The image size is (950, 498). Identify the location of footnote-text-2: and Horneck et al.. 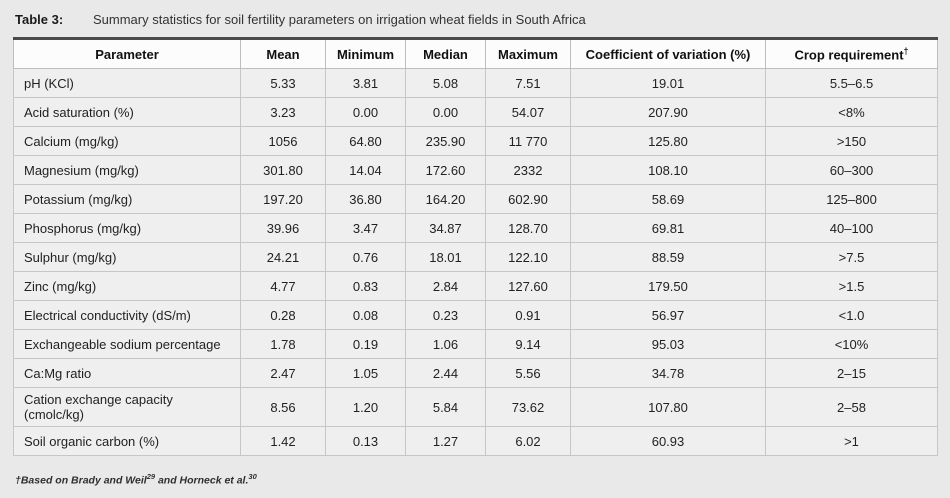
(202, 480).